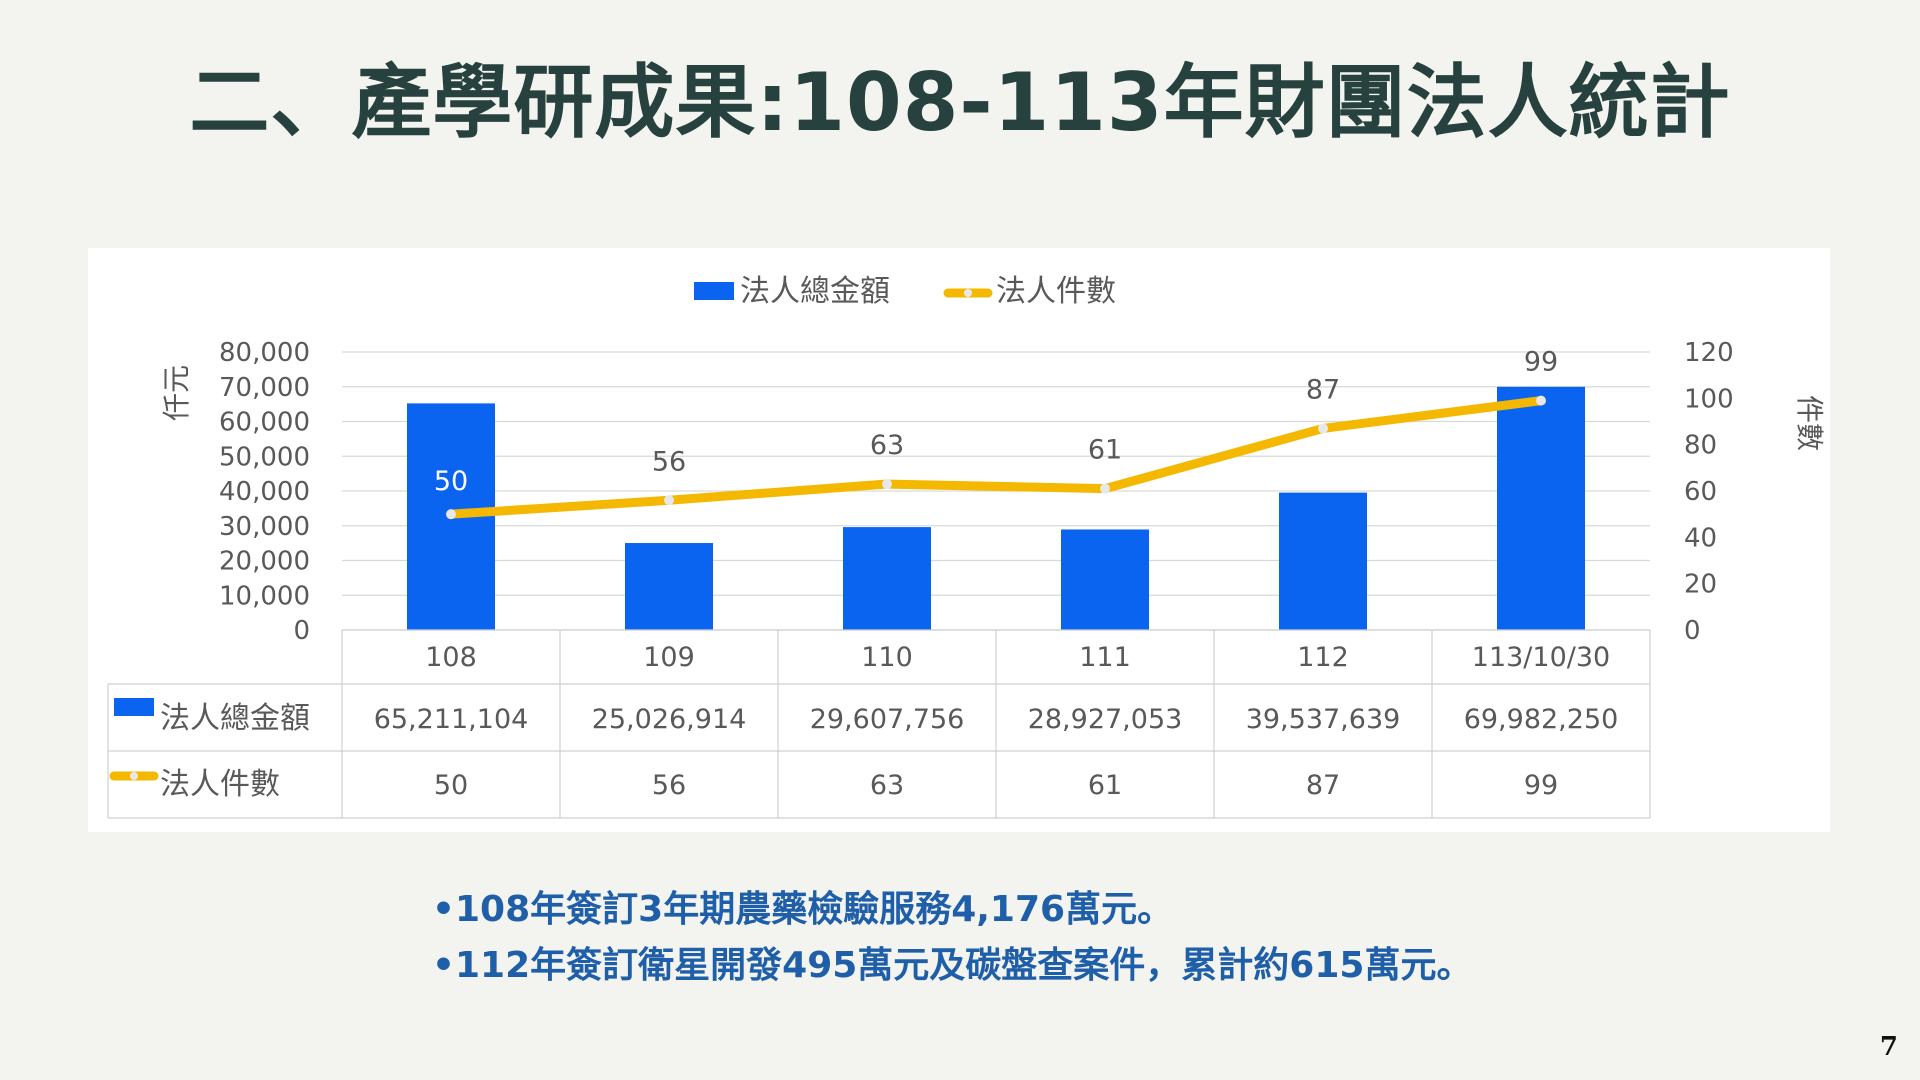 Image resolution: width=1920 pixels, height=1080 pixels. What do you see at coordinates (264, 353) in the screenshot?
I see `y-left-tick-label: 80,000` at bounding box center [264, 353].